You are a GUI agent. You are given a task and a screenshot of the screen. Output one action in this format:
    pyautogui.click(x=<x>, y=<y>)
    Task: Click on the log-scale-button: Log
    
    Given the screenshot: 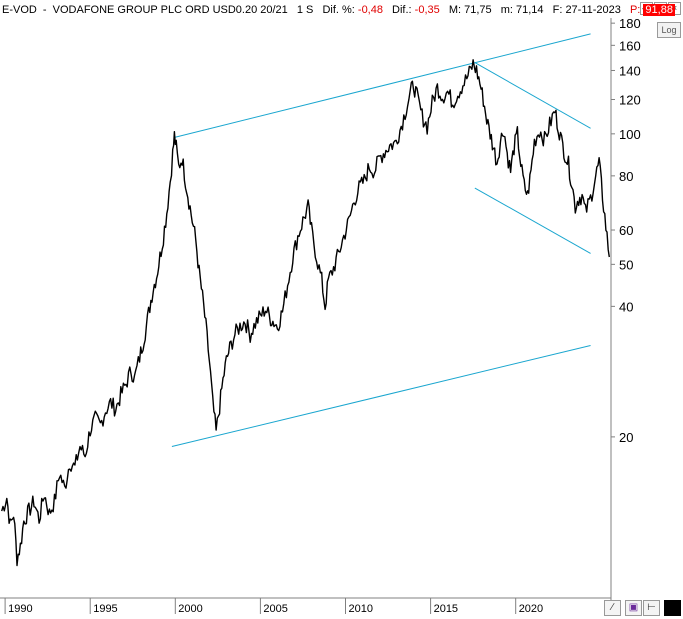 What is the action you would take?
    pyautogui.click(x=669, y=30)
    